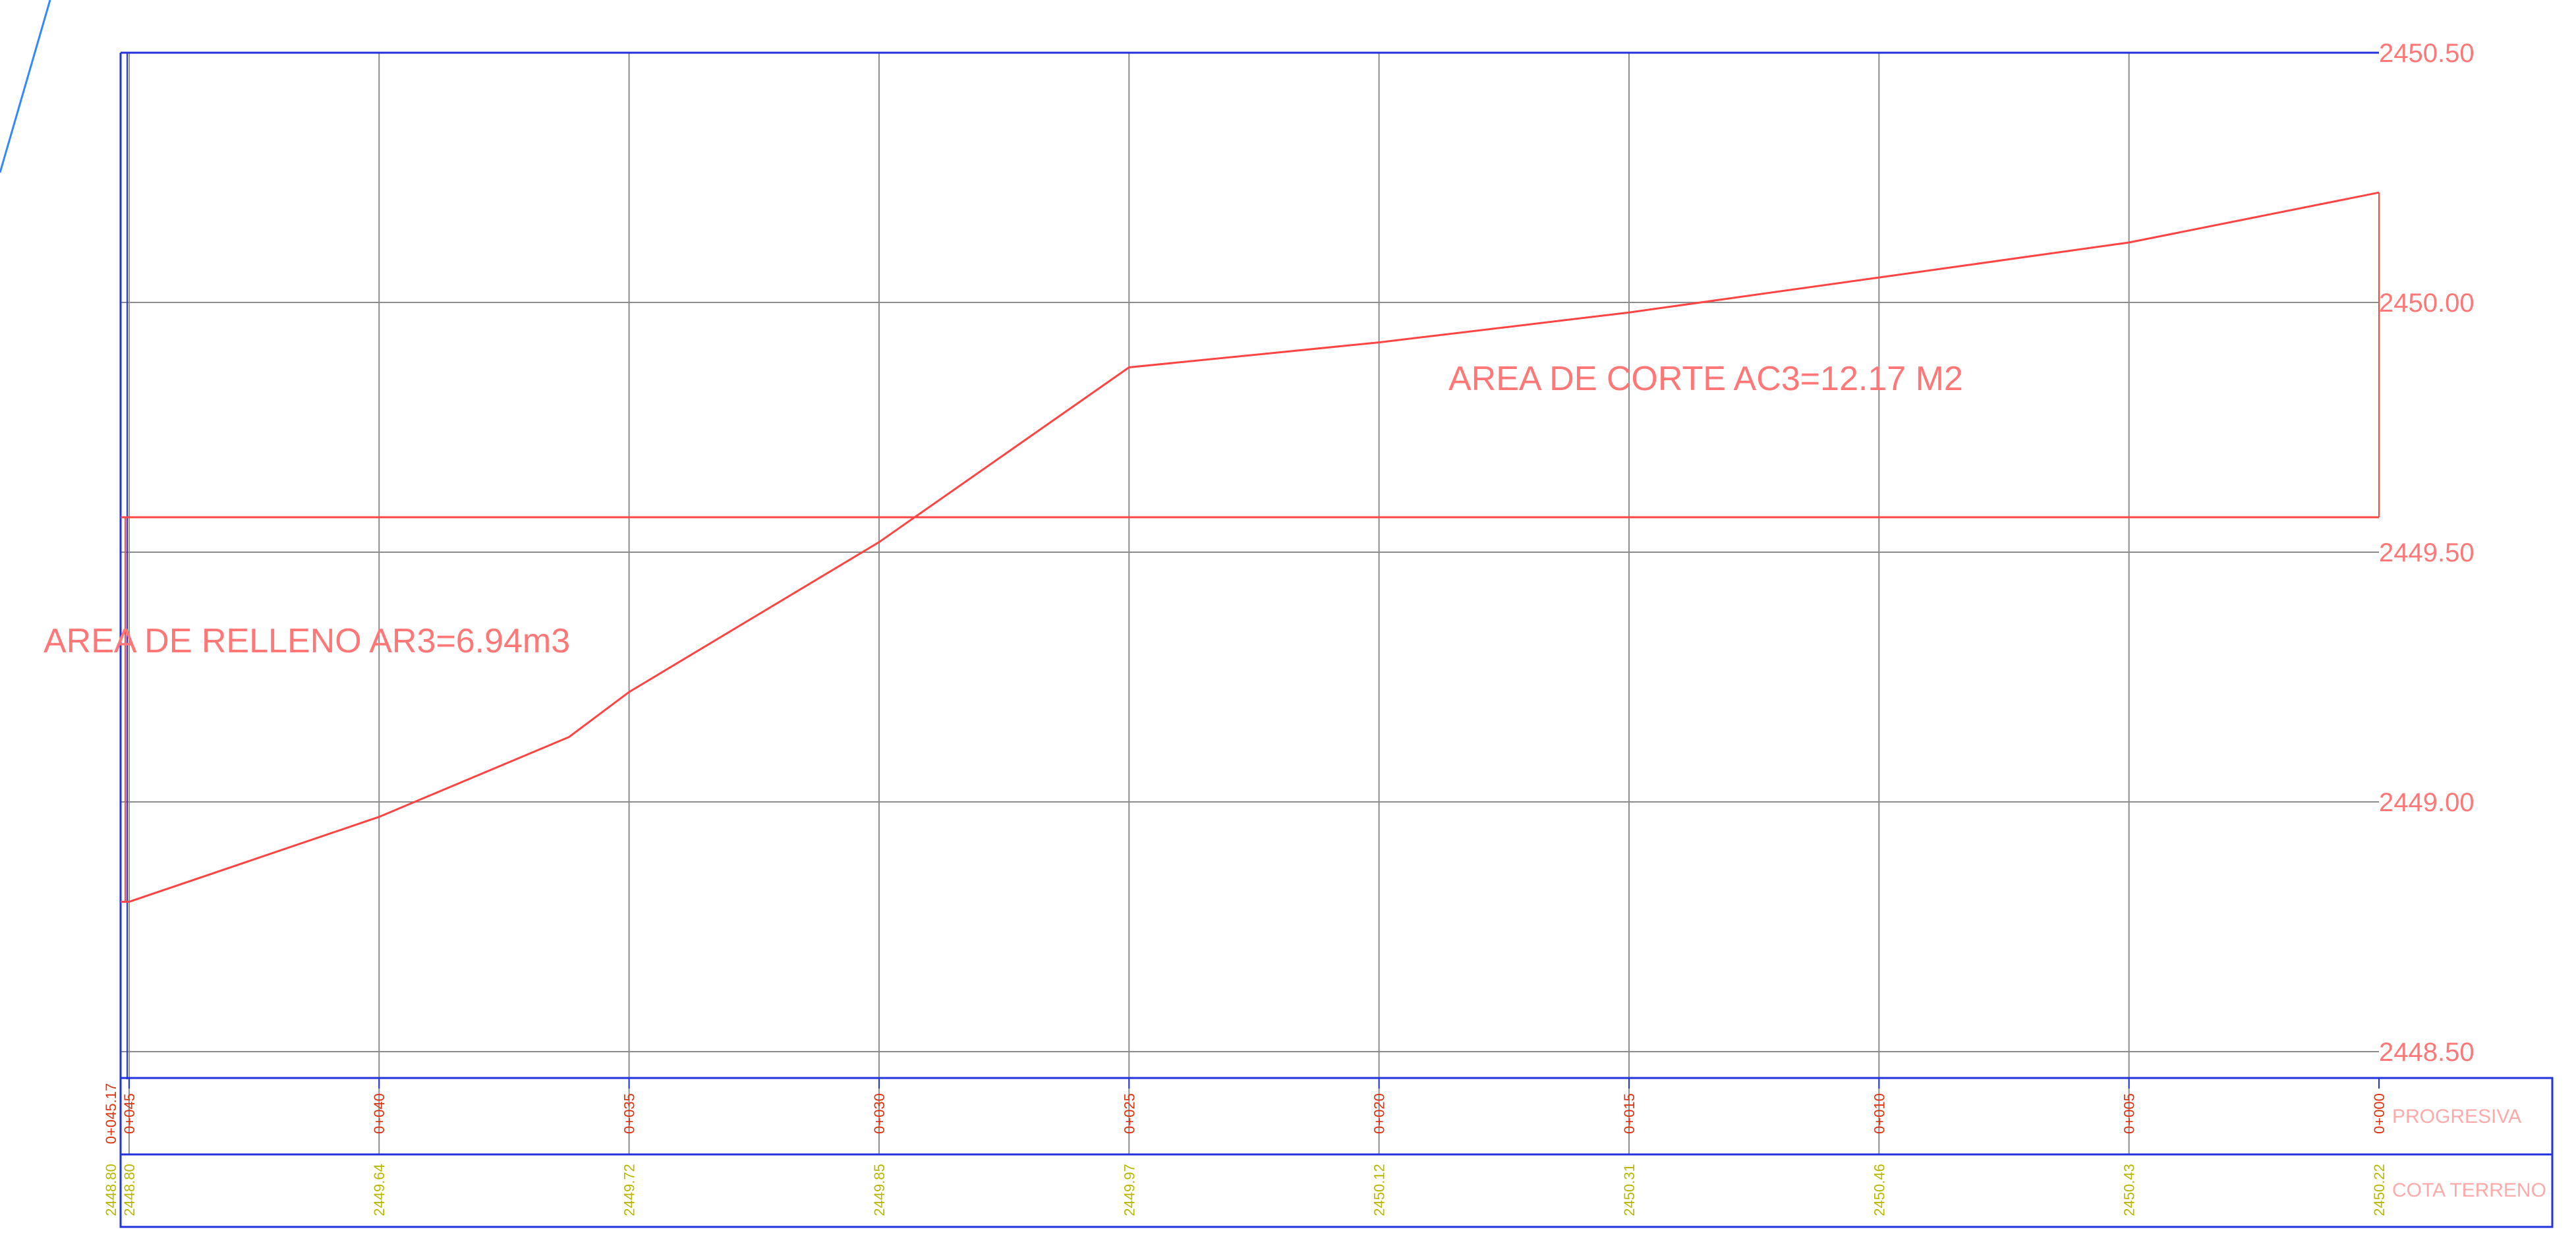 The height and width of the screenshot is (1248, 2576). Describe the element at coordinates (2427, 54) in the screenshot. I see `elevation-tick-label: 2450.50` at that location.